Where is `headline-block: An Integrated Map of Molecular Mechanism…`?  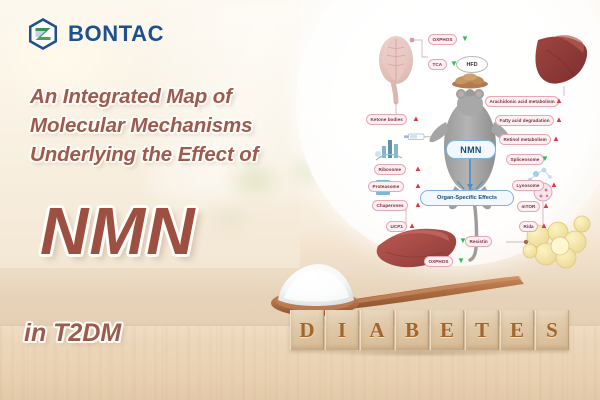 headline-block: An Integrated Map of Molecular Mechanism… is located at coordinates (173, 125).